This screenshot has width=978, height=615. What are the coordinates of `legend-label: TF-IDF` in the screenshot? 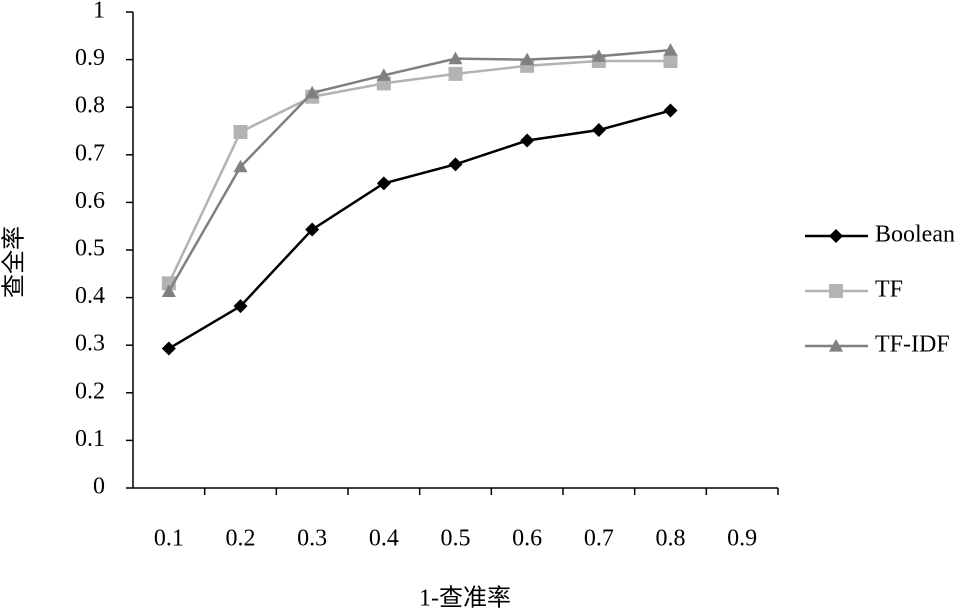 It's located at (912, 345).